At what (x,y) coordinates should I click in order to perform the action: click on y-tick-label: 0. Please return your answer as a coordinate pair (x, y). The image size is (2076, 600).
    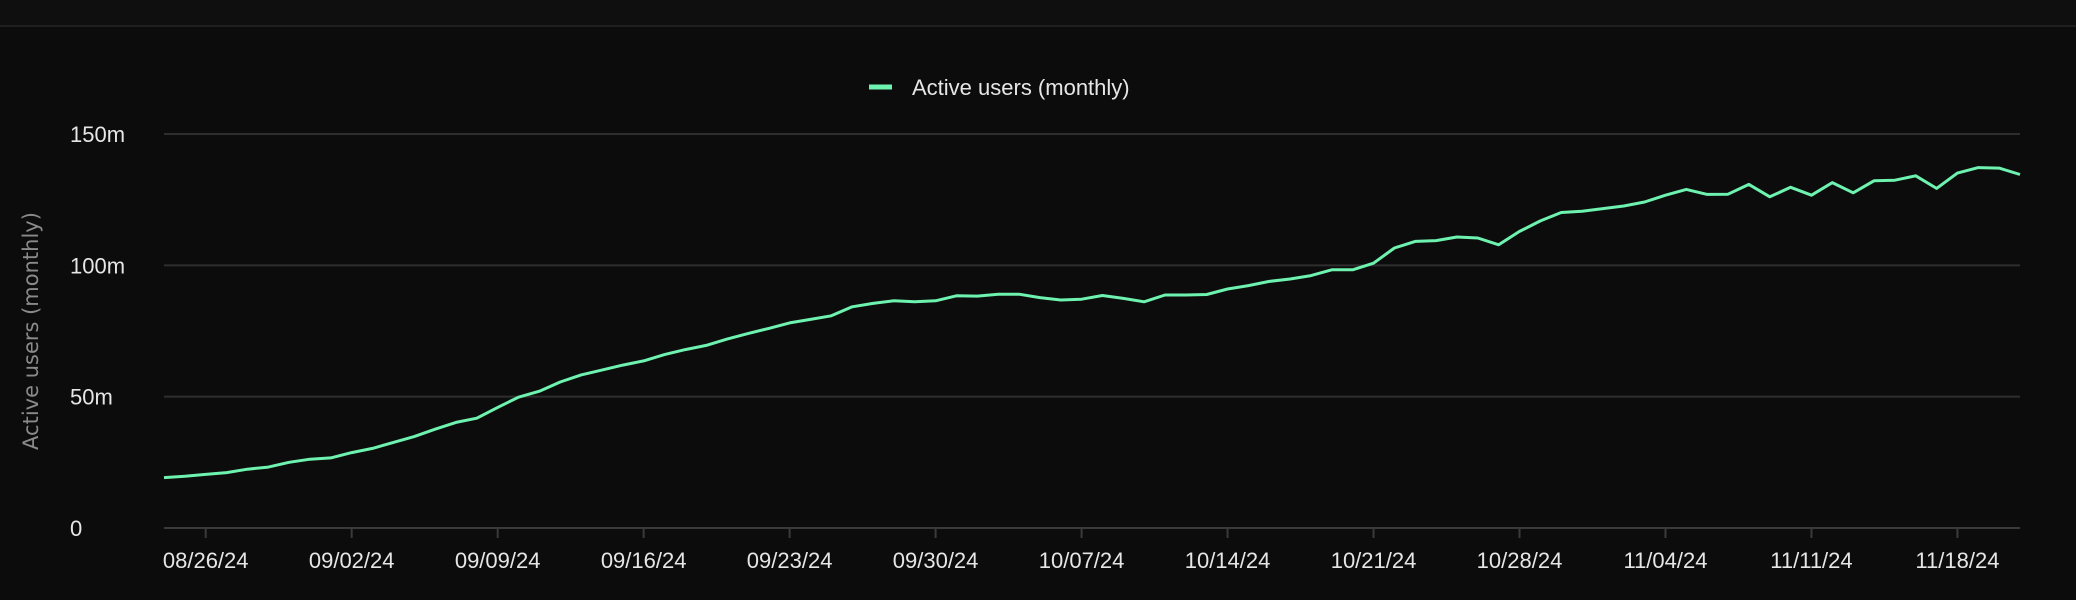
    Looking at the image, I should click on (76, 528).